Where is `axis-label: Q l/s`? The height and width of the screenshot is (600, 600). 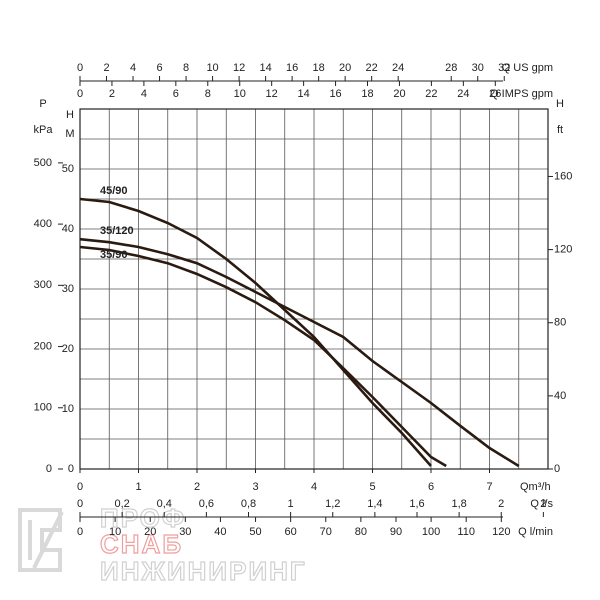
axis-label: Q l/s is located at coordinates (541, 504).